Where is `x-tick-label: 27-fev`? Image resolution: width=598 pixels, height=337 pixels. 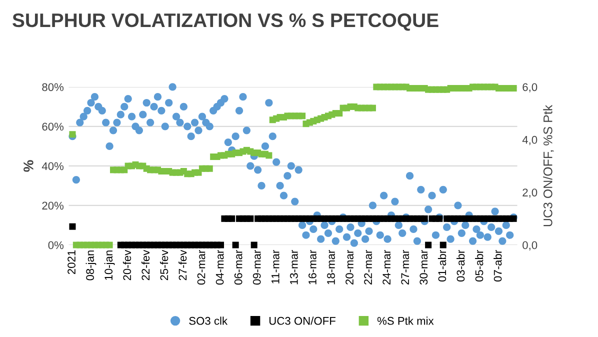
x-tick-label: 27-fev is located at coordinates (182, 265).